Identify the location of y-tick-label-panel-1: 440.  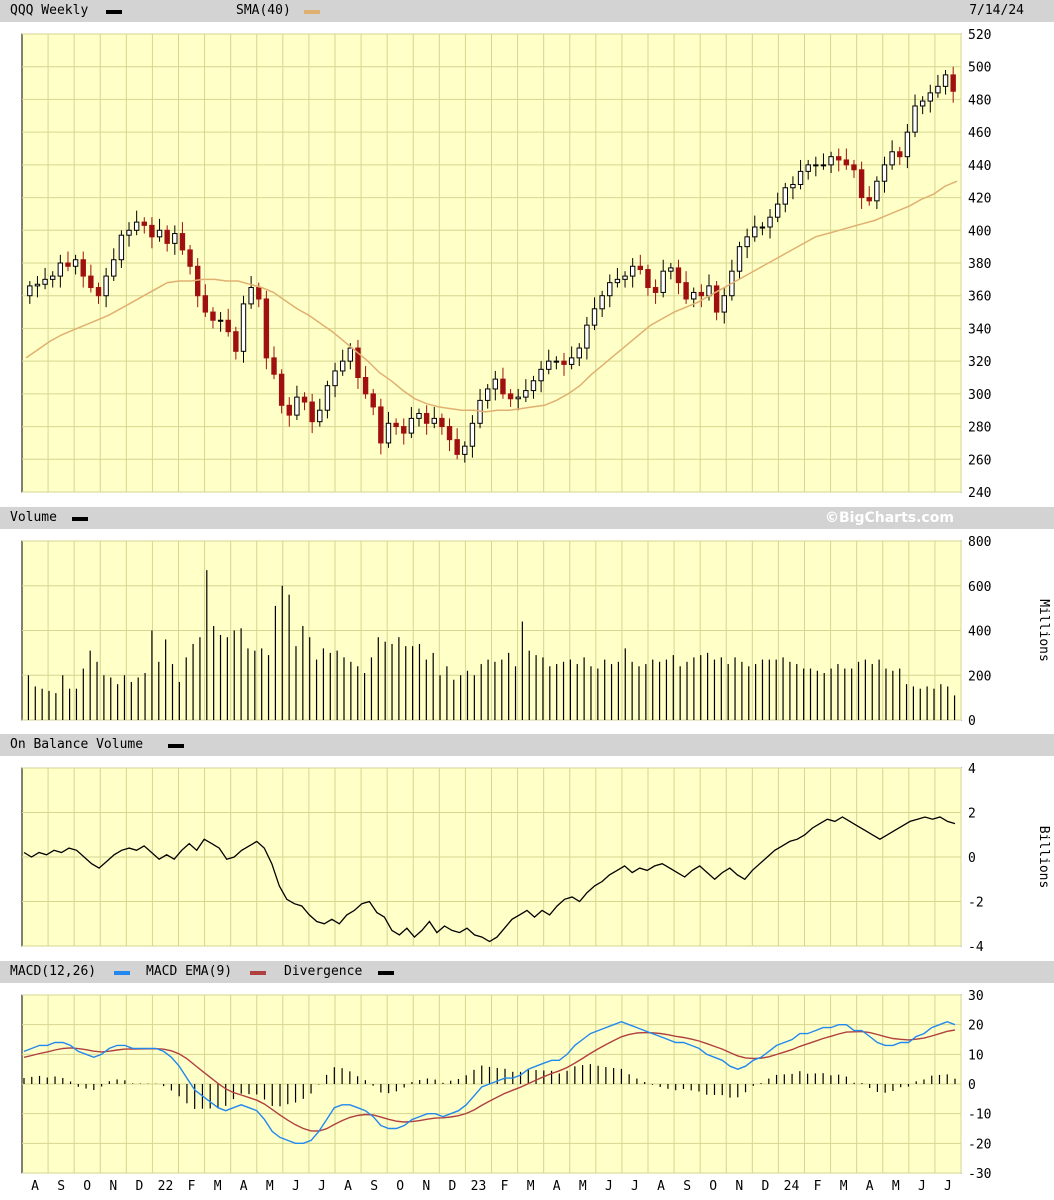
(979, 166).